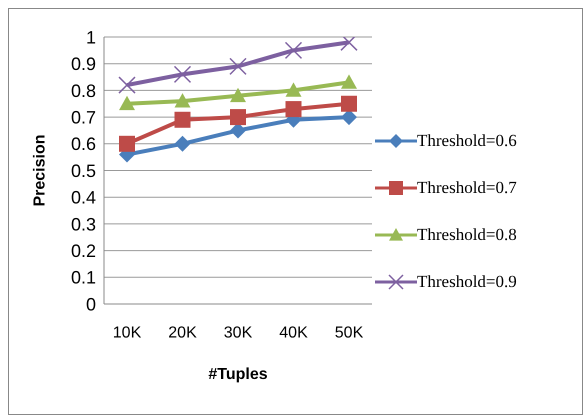  Describe the element at coordinates (83, 90) in the screenshot. I see `y-tick-label: 0.8` at that location.